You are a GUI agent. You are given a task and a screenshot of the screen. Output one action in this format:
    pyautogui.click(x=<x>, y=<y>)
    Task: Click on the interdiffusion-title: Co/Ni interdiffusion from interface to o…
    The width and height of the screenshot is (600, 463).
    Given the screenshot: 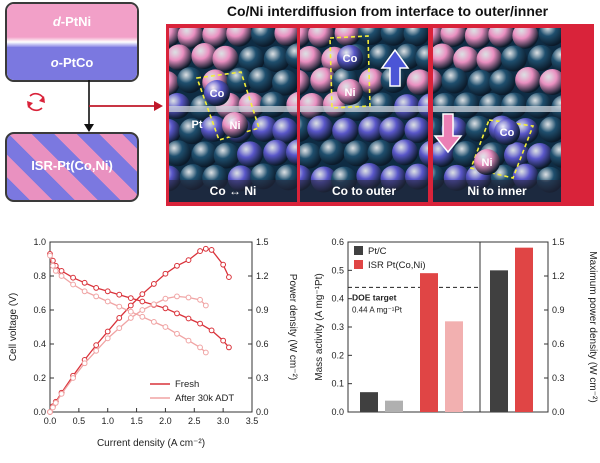 What is the action you would take?
    pyautogui.click(x=387, y=11)
    